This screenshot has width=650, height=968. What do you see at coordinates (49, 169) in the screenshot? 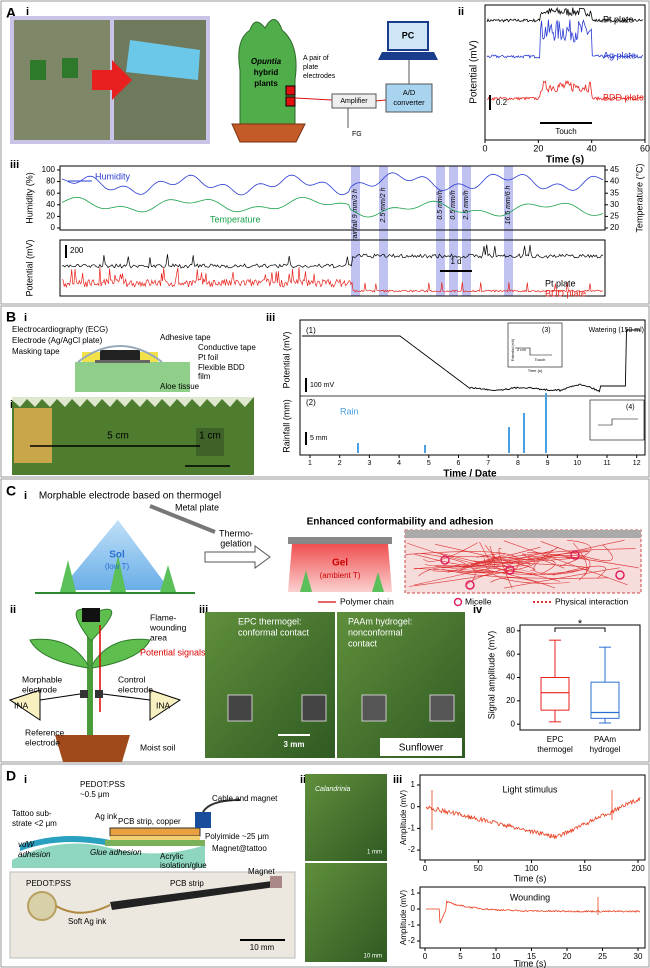
I see `label: 100` at bounding box center [49, 169].